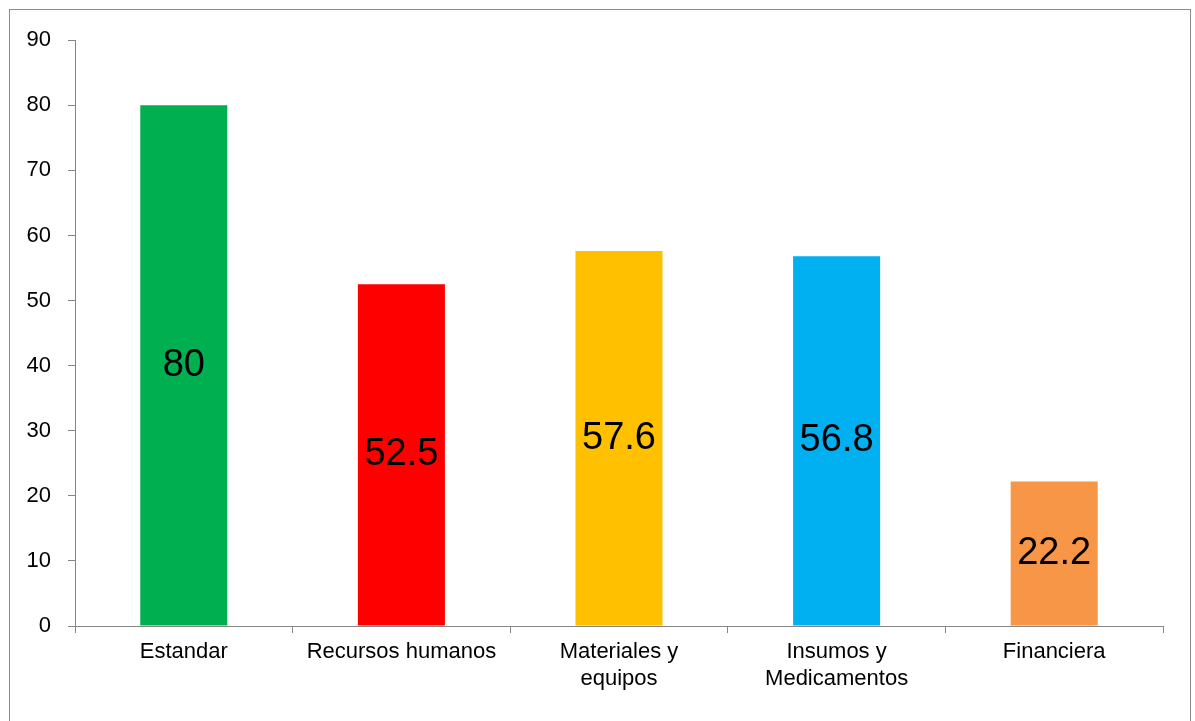  What do you see at coordinates (38, 234) in the screenshot?
I see `y-tick-label: 60` at bounding box center [38, 234].